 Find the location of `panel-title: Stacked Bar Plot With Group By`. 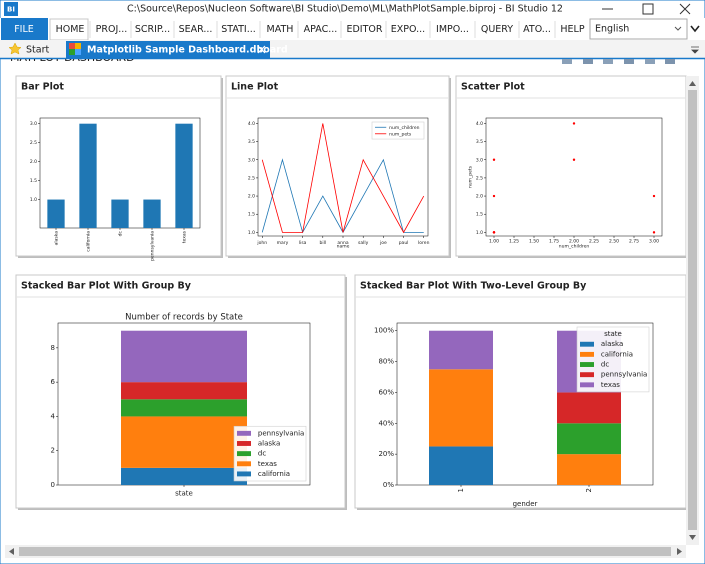

panel-title: Stacked Bar Plot With Group By is located at coordinates (106, 286).